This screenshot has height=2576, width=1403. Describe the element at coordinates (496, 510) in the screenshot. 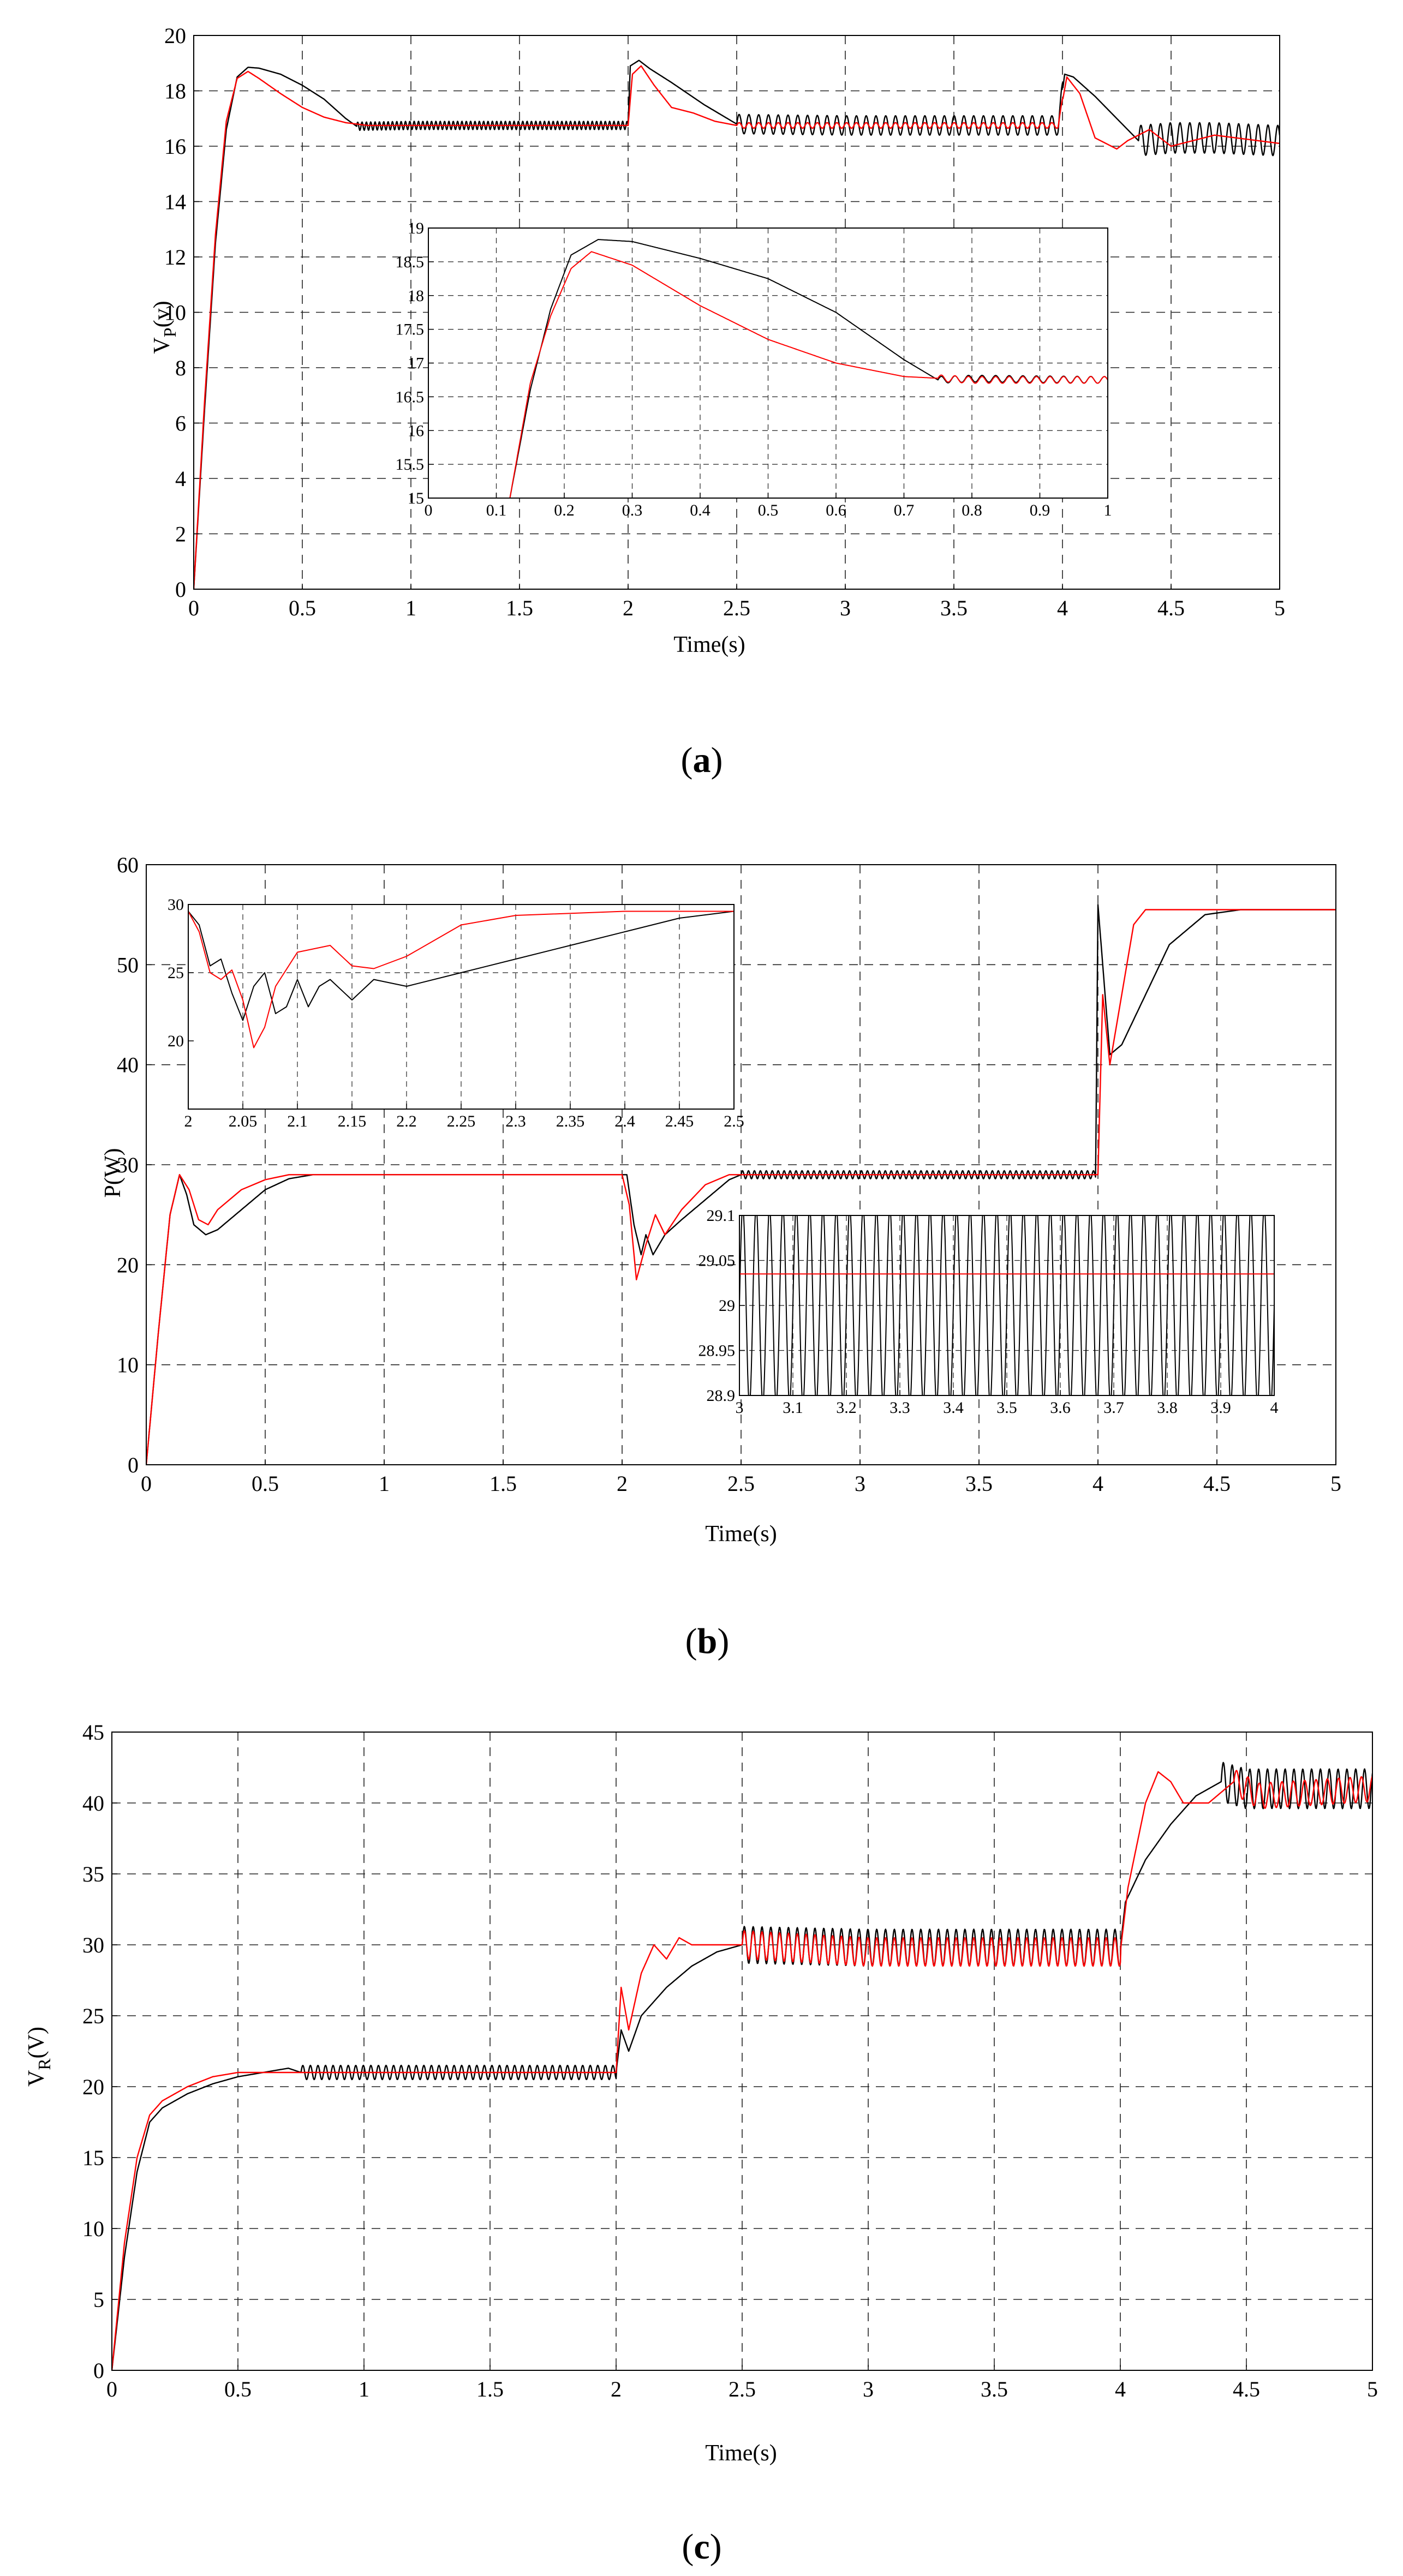

I see `inset-a-zoom-x-tick-label: 0.1` at that location.